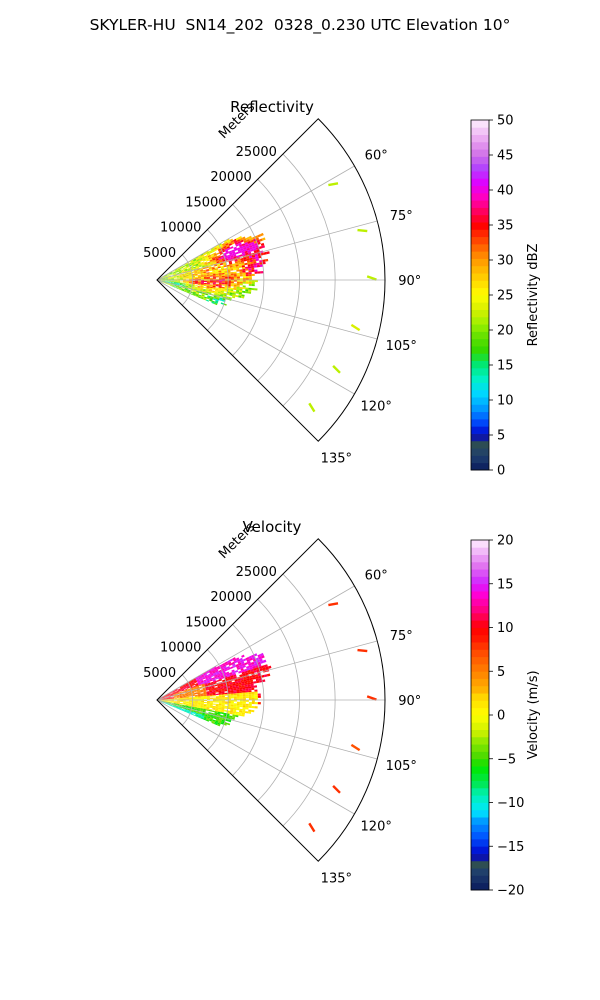  I want to click on colorbar-tick-label: −10, so click(510, 803).